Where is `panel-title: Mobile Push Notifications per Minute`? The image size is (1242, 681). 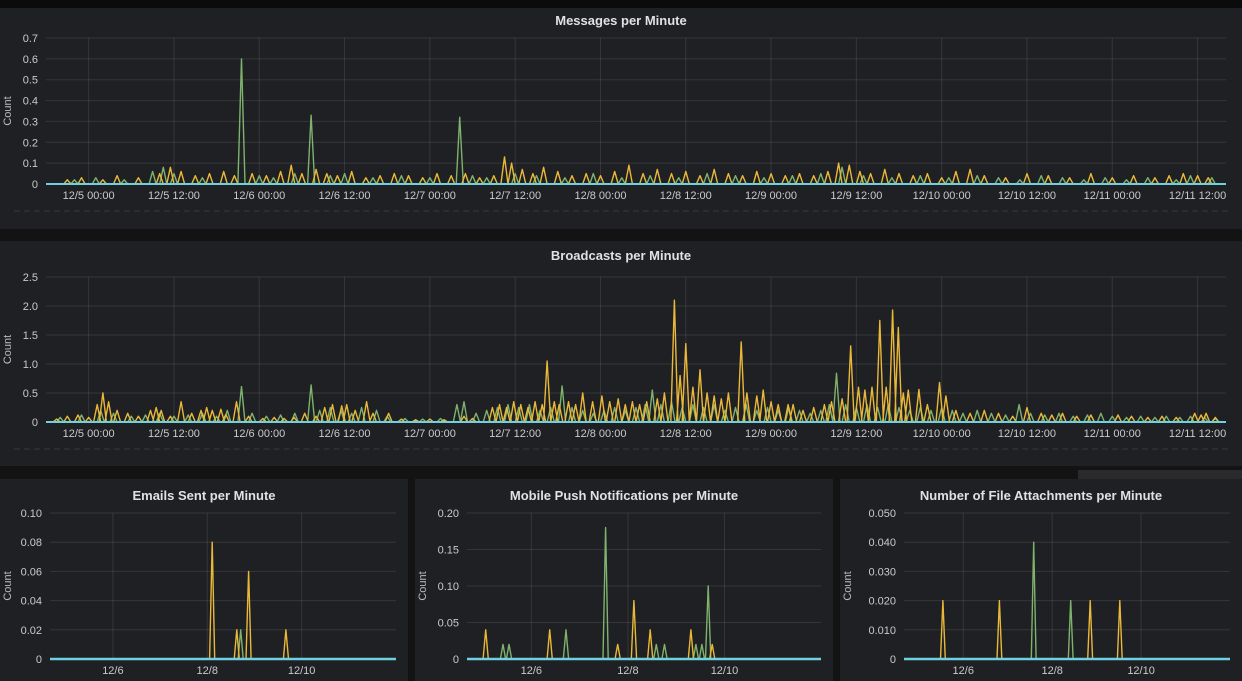
panel-title: Mobile Push Notifications per Minute is located at coordinates (624, 495).